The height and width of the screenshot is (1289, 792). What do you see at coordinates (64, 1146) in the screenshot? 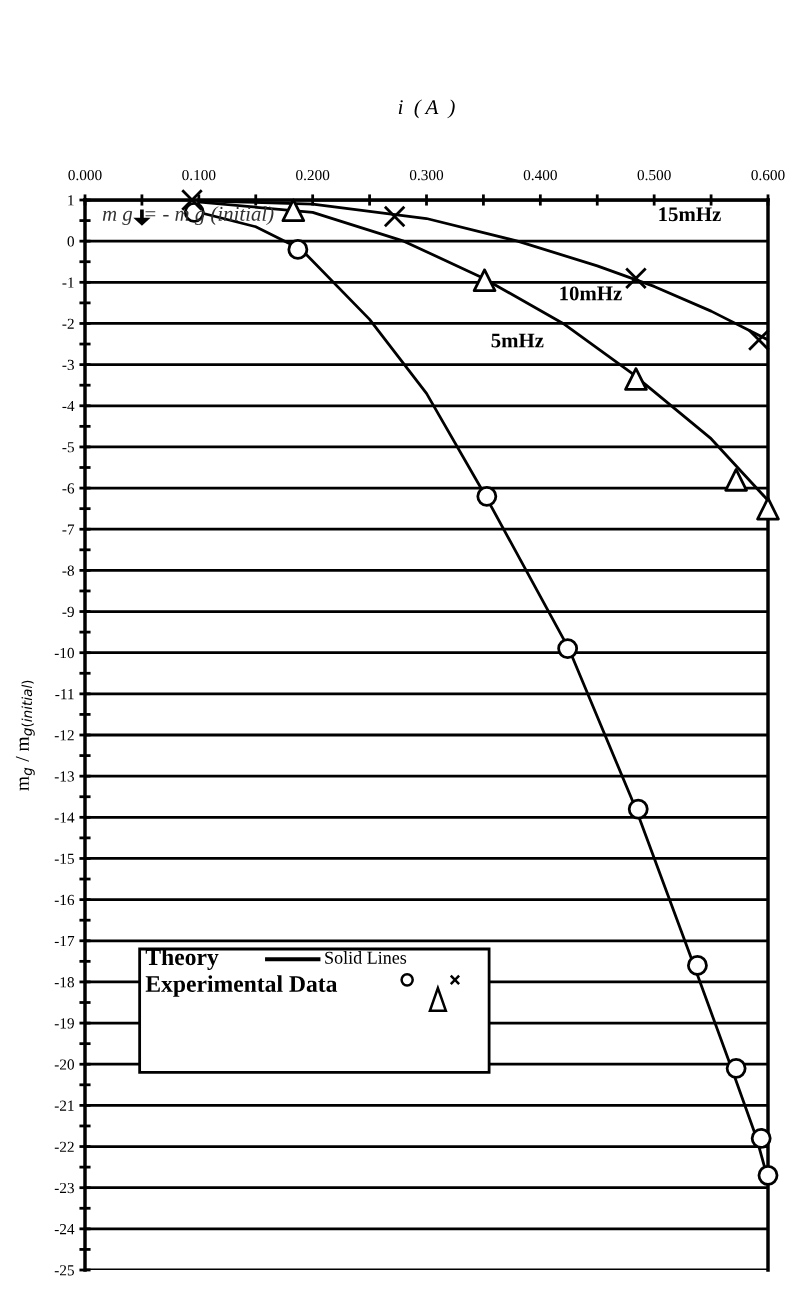
I see `y-tick-label: -22` at bounding box center [64, 1146].